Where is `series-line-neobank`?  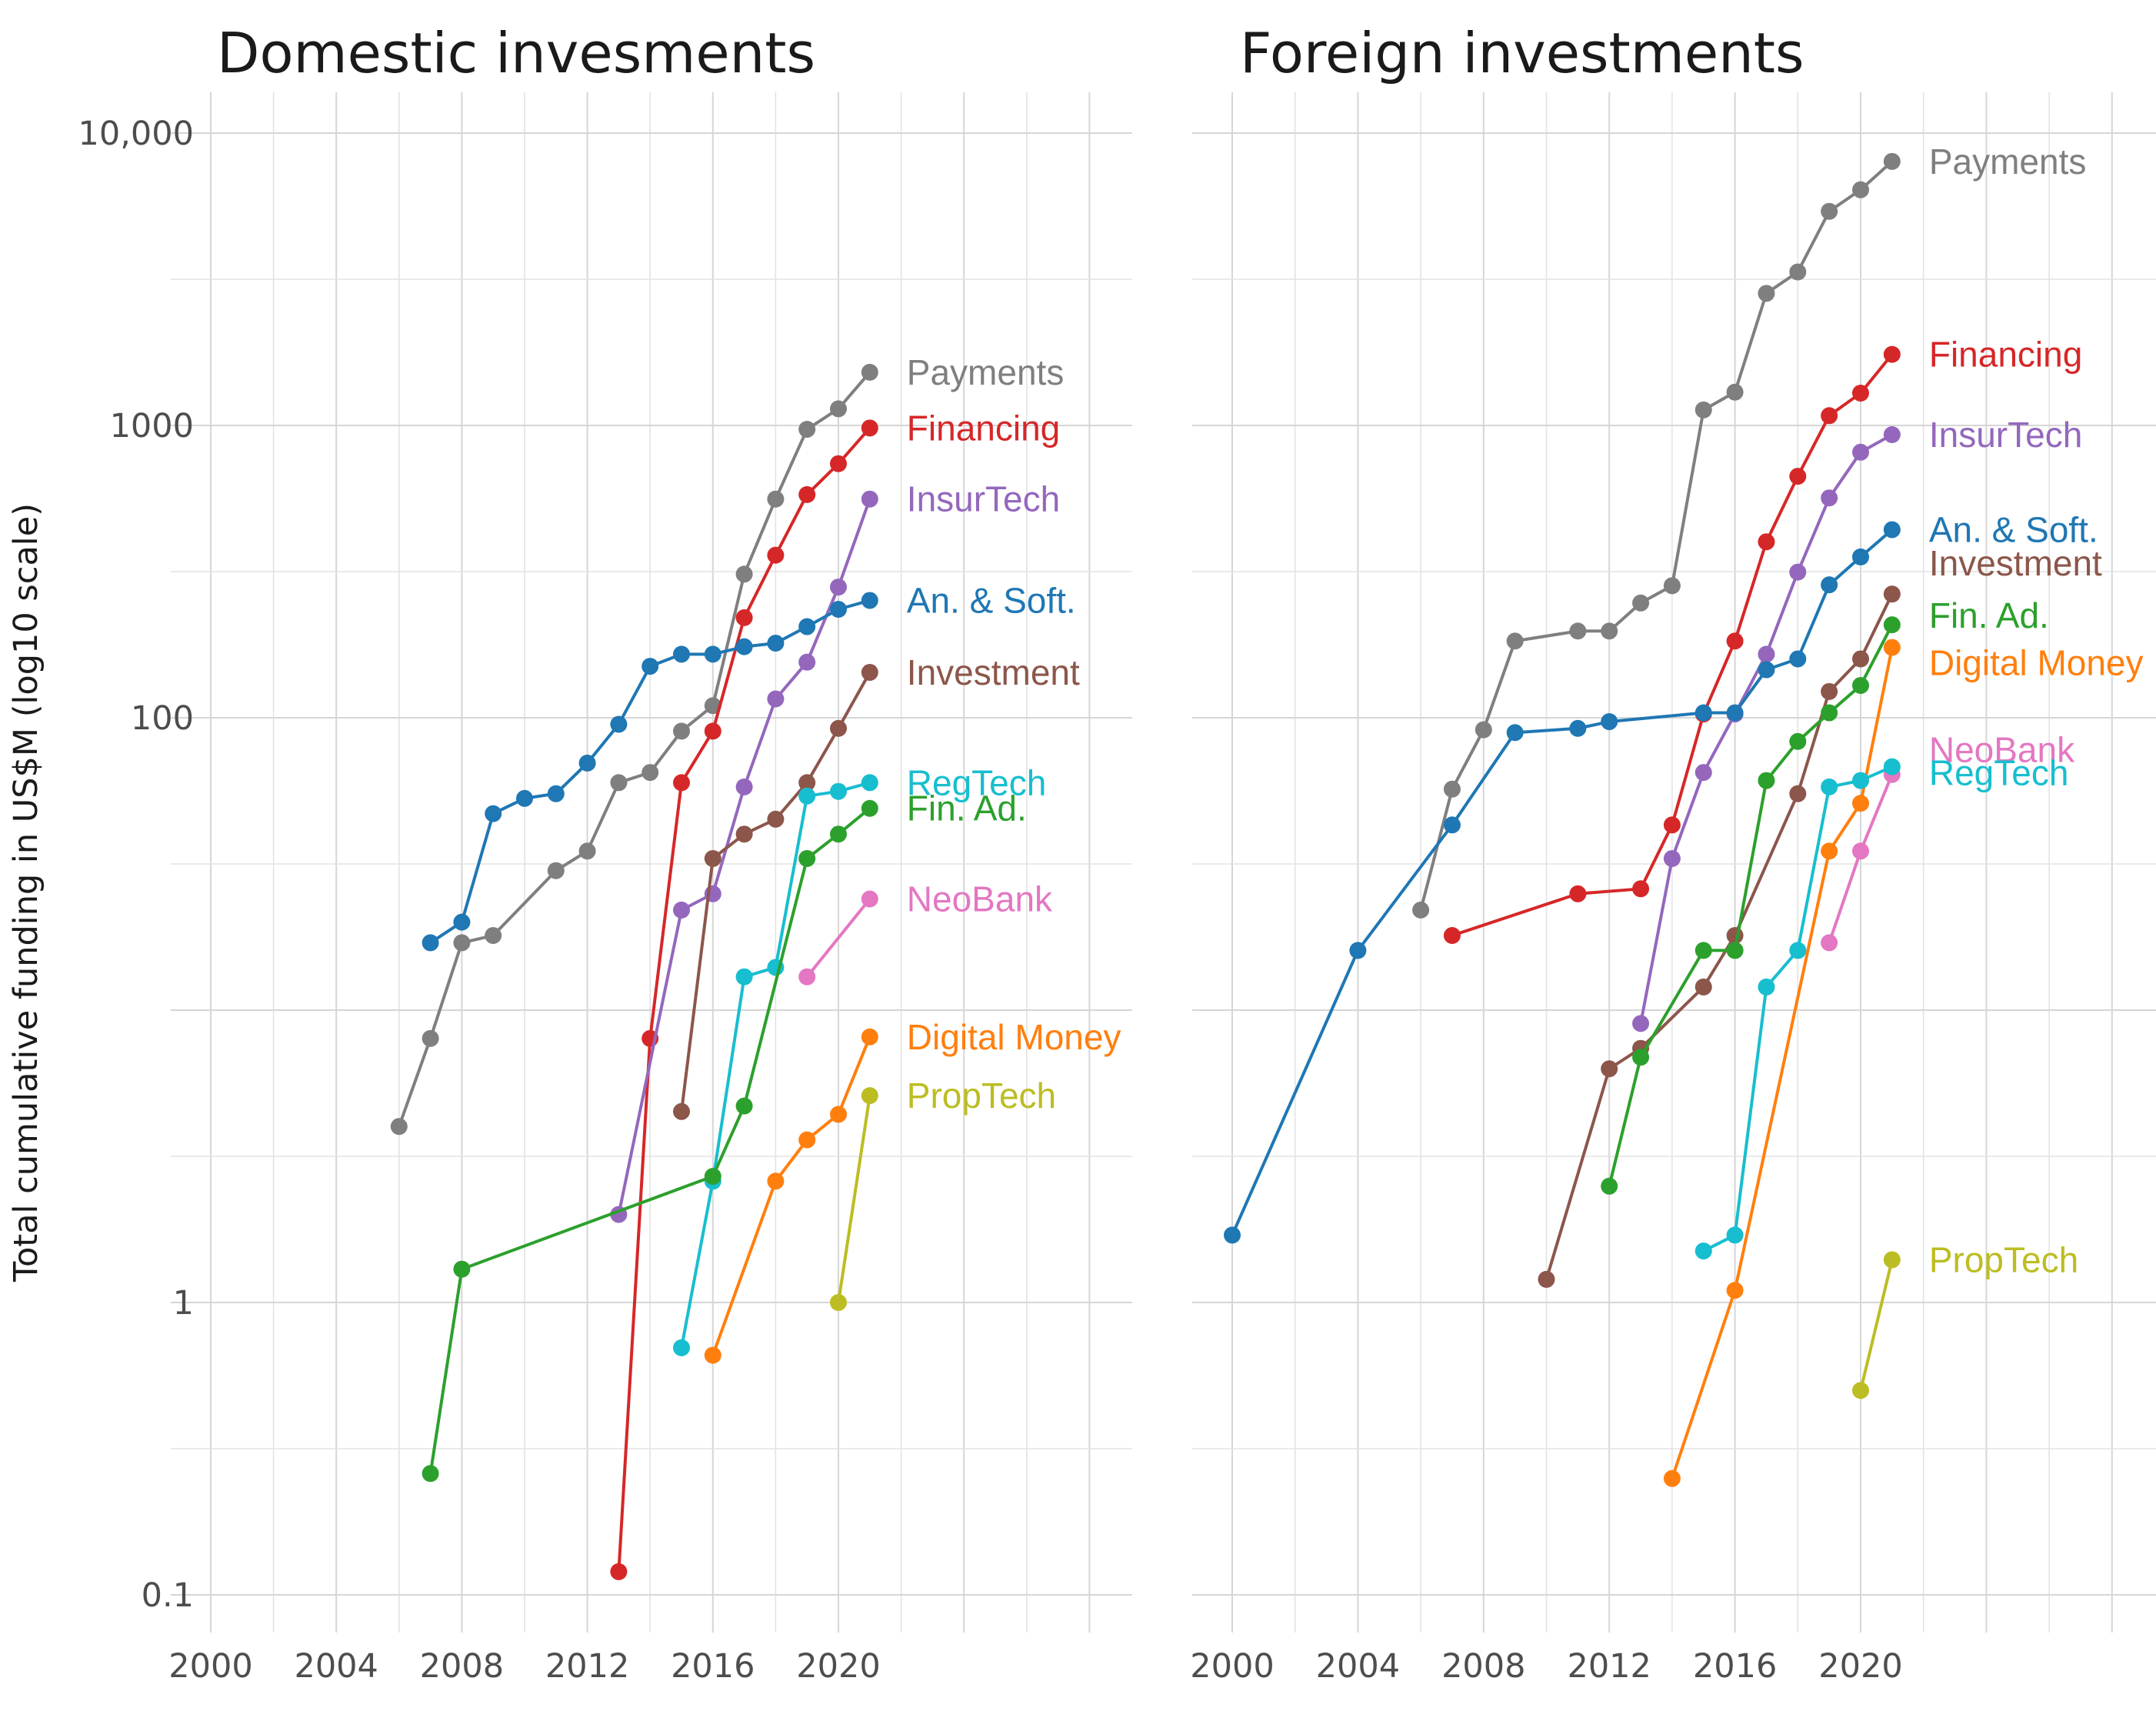
series-line-neobank is located at coordinates (838, 938).